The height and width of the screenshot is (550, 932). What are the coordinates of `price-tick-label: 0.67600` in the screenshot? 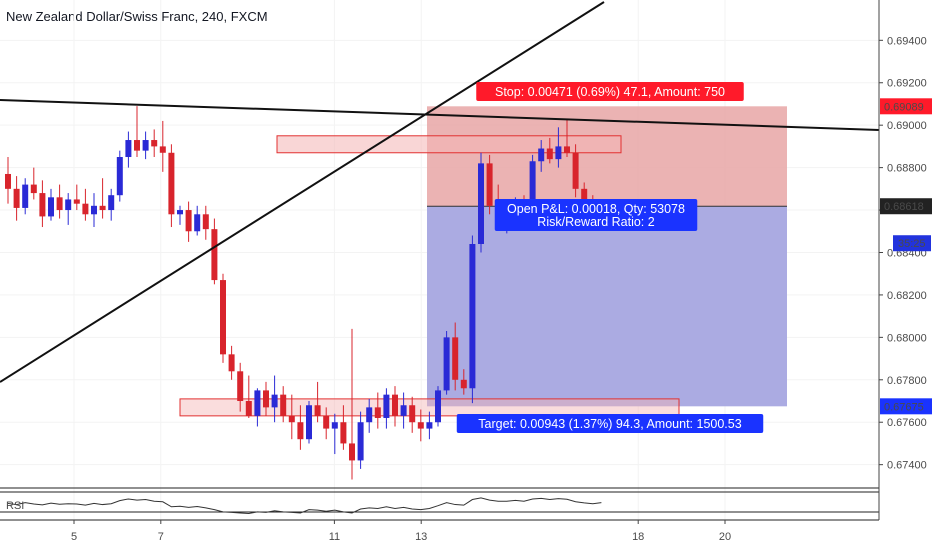 It's located at (907, 423).